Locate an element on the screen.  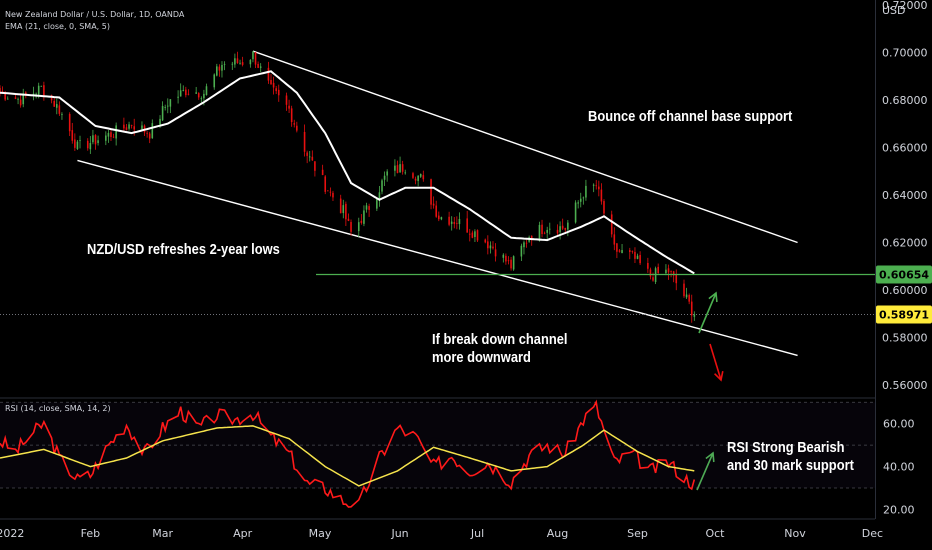
price-tick-label: 0.58000 is located at coordinates (905, 338).